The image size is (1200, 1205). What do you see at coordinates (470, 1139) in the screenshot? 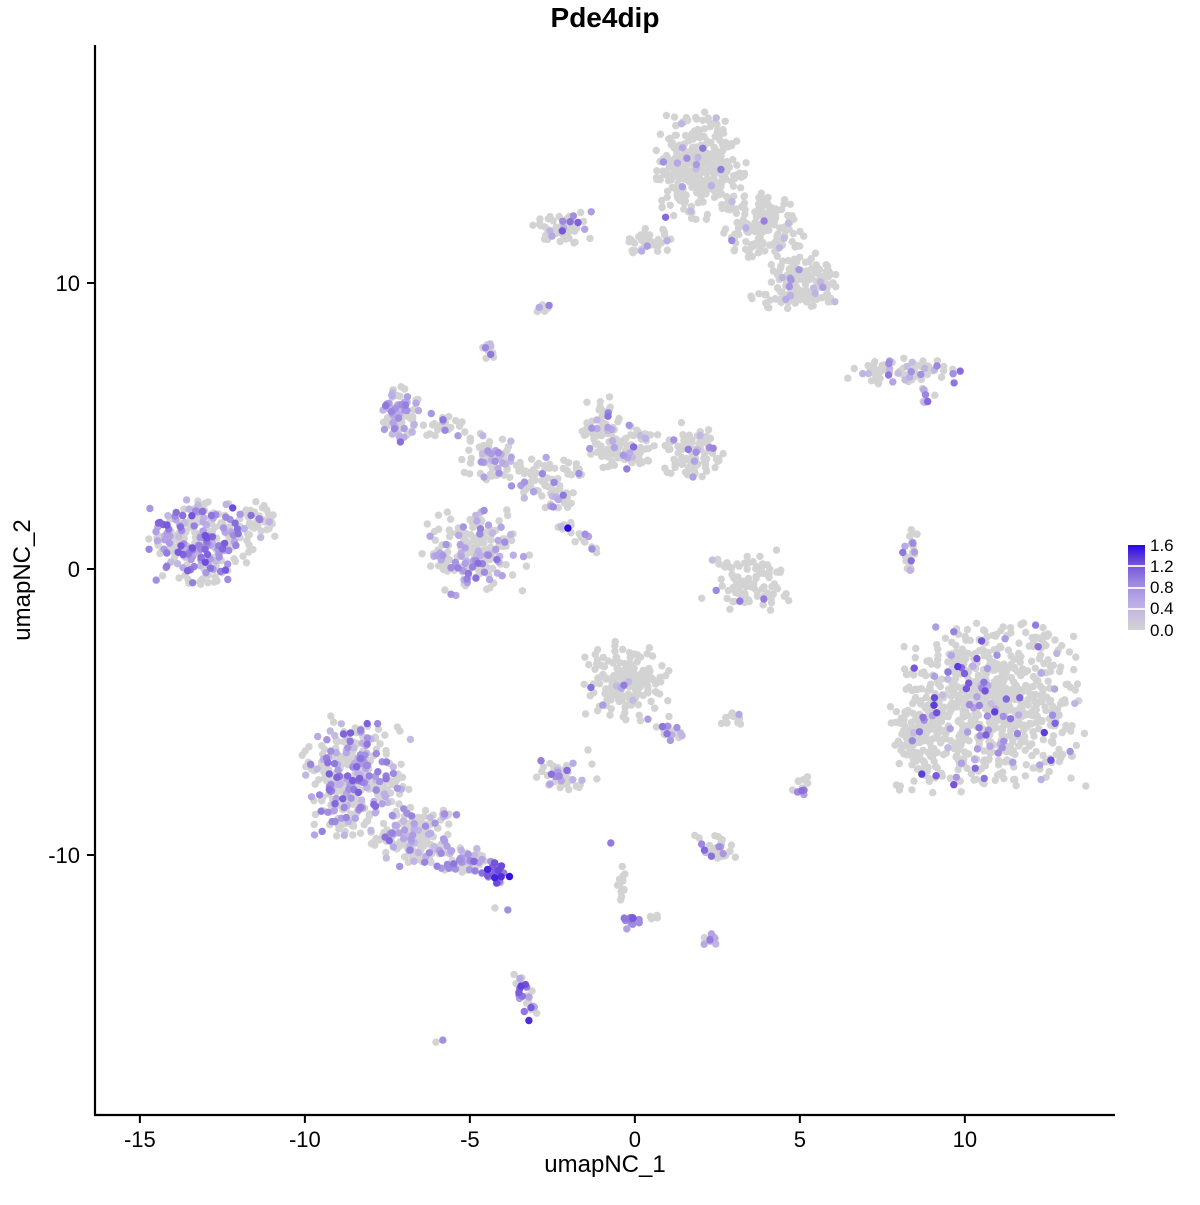
I see `x-tick-label: -5` at bounding box center [470, 1139].